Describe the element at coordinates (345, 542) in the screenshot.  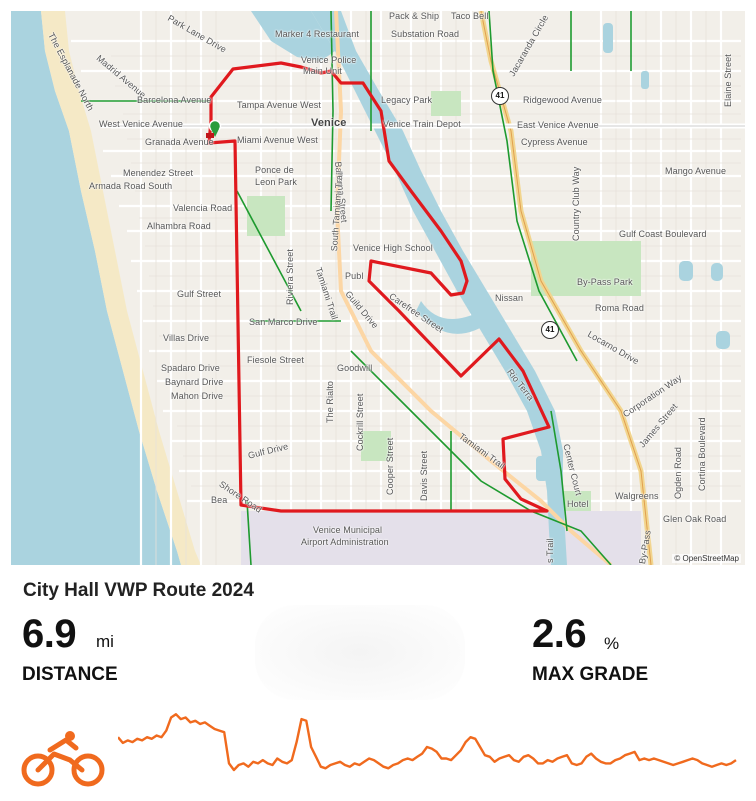
I see `label-airport-2: Airport Administration` at that location.